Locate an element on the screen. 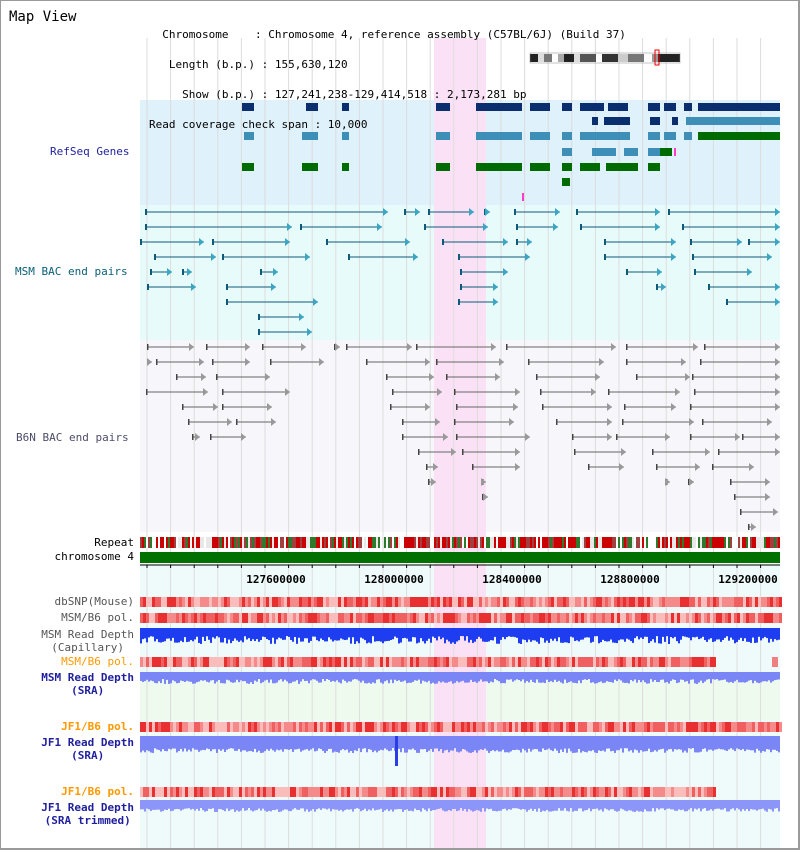 The width and height of the screenshot is (800, 850). track-label-jf1-pol-1: JF1/B6 pol. is located at coordinates (97, 726).